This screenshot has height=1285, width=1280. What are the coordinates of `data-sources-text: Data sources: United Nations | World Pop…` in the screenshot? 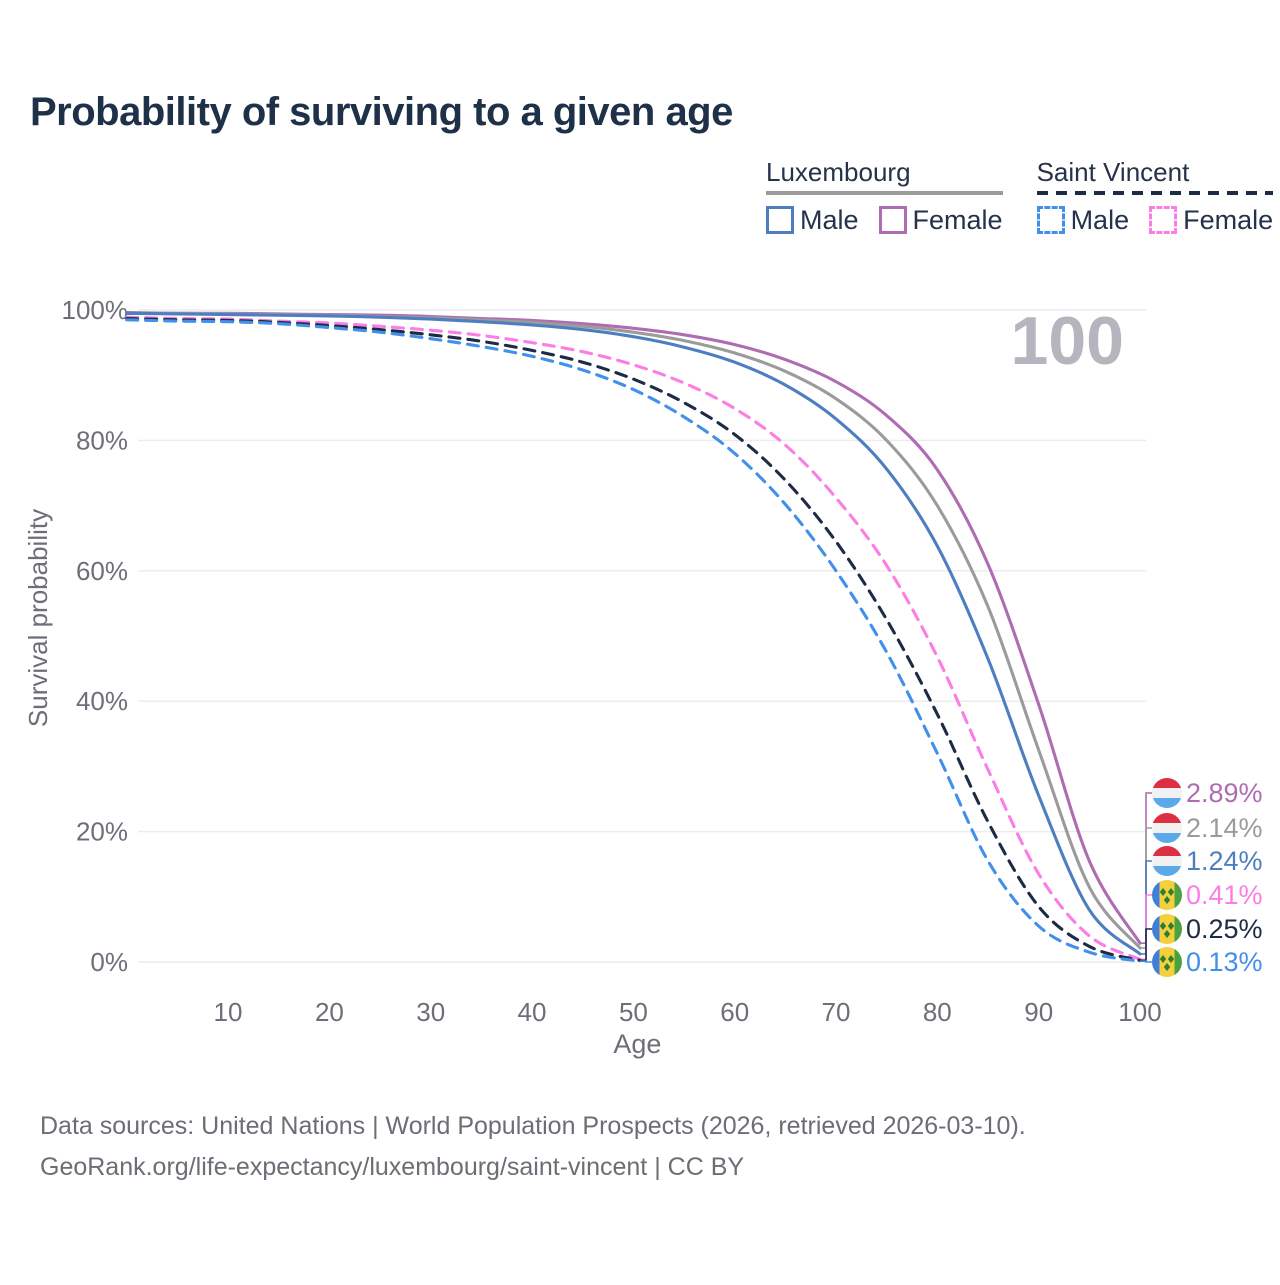 It's located at (533, 1126).